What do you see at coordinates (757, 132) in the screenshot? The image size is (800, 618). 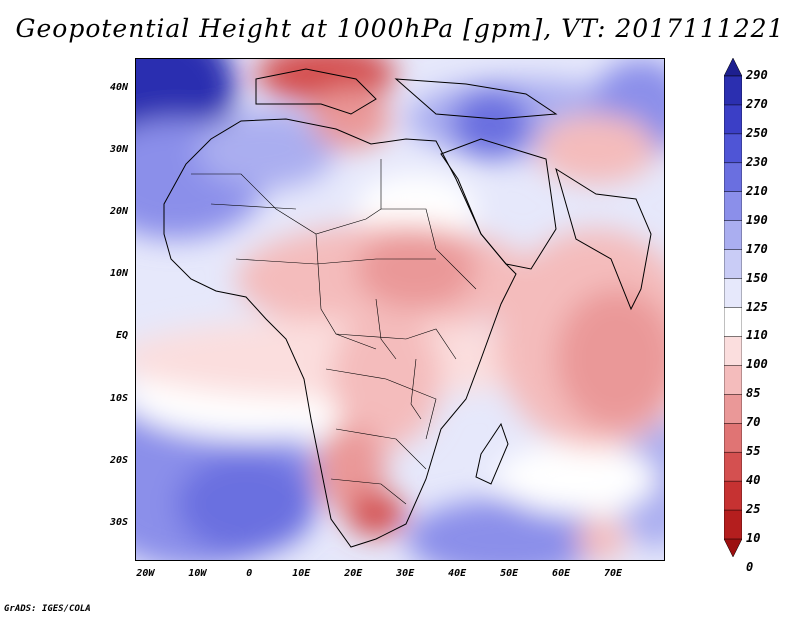 I see `colorbar-level-label: 250` at bounding box center [757, 132].